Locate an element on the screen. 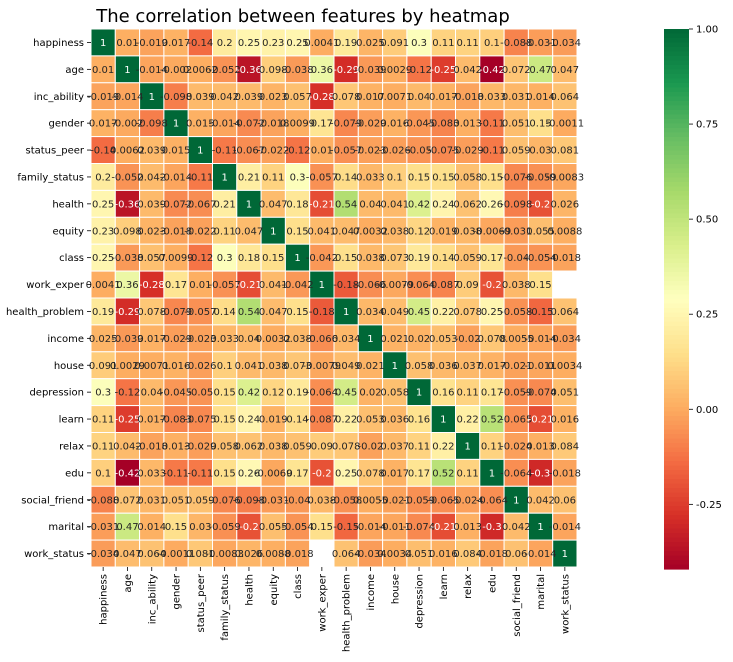 The height and width of the screenshot is (662, 733). cell-value-label: -0.072 is located at coordinates (249, 124).